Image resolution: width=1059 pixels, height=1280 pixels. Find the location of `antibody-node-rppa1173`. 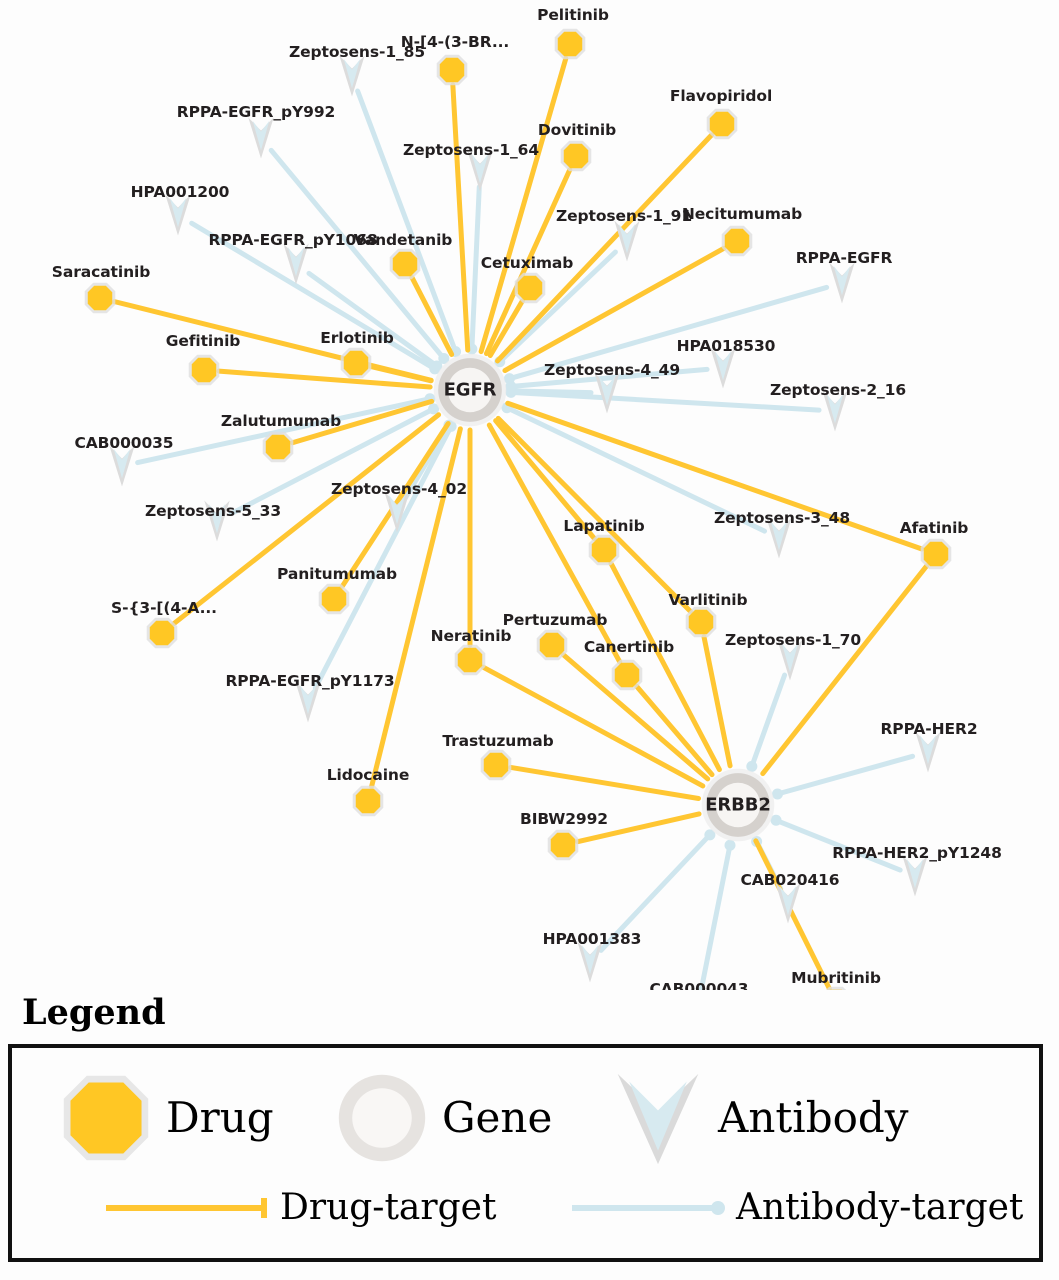

antibody-node-rppa1173 is located at coordinates (308, 702).